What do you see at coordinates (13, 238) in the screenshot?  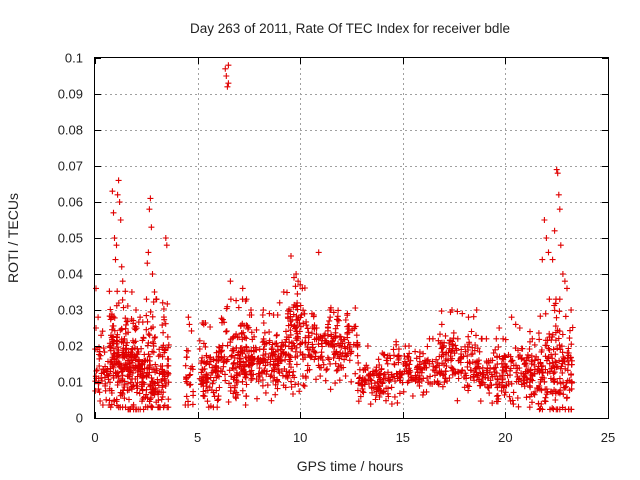 I see `y-axis-label: ROTI / TECUs` at bounding box center [13, 238].